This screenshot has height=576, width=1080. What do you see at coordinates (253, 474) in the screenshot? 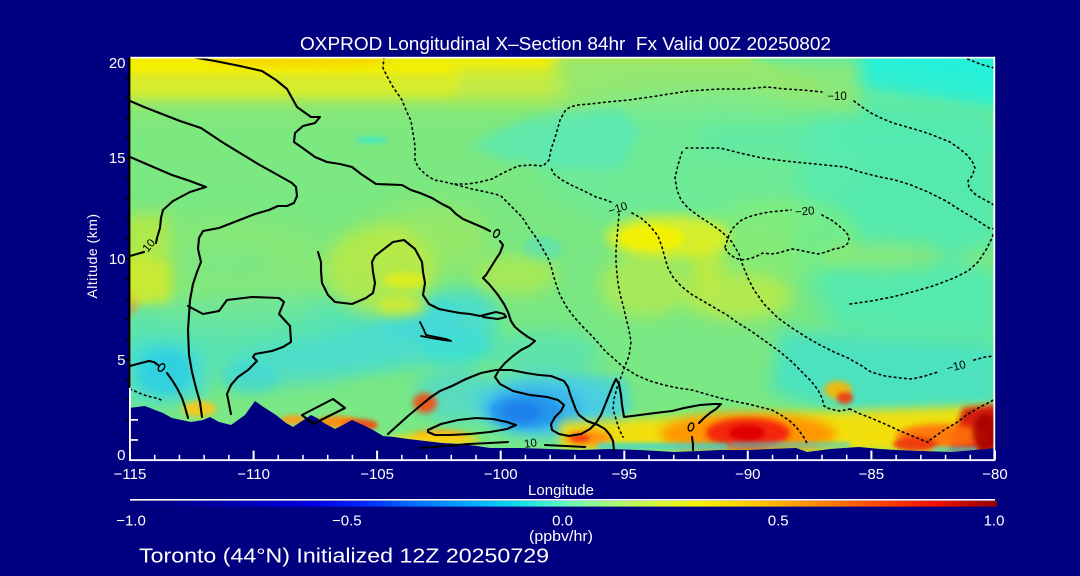
I see `svg-text: −110` at bounding box center [253, 474].